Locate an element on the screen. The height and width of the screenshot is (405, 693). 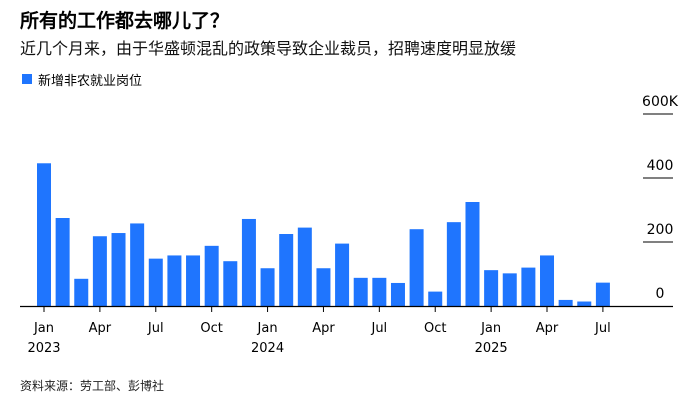
x-tick-year: 2024 is located at coordinates (267, 348).